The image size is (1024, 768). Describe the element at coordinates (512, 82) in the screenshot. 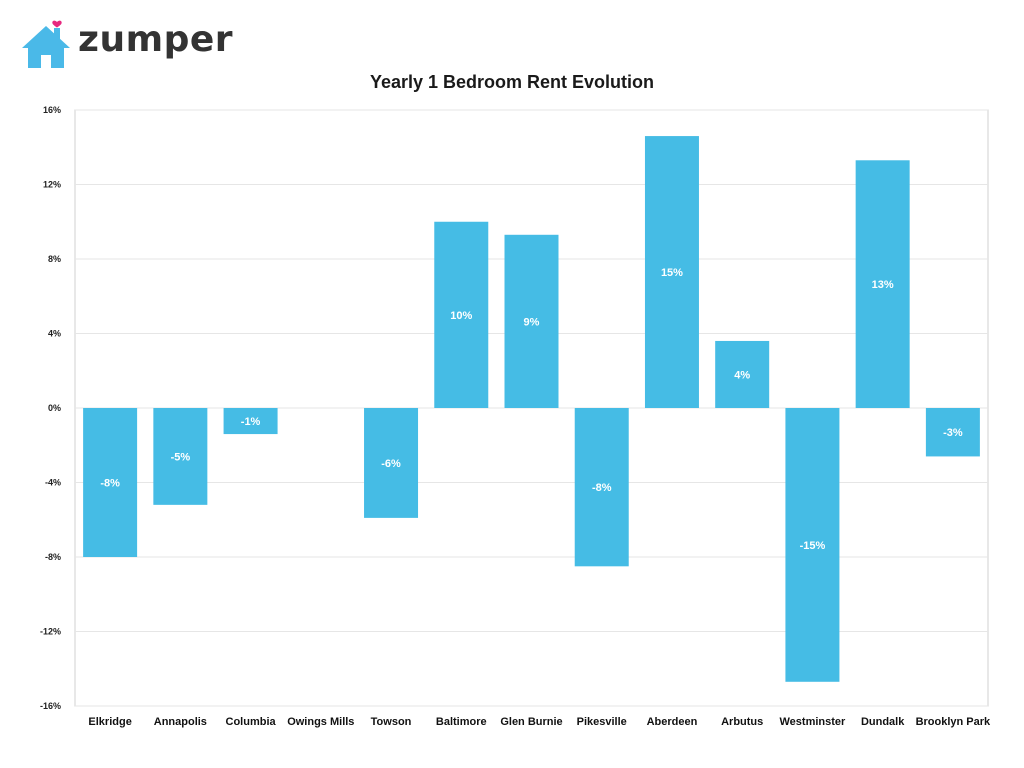

I see `chart-title: Yearly 1 Bedroom Rent Evolution` at that location.